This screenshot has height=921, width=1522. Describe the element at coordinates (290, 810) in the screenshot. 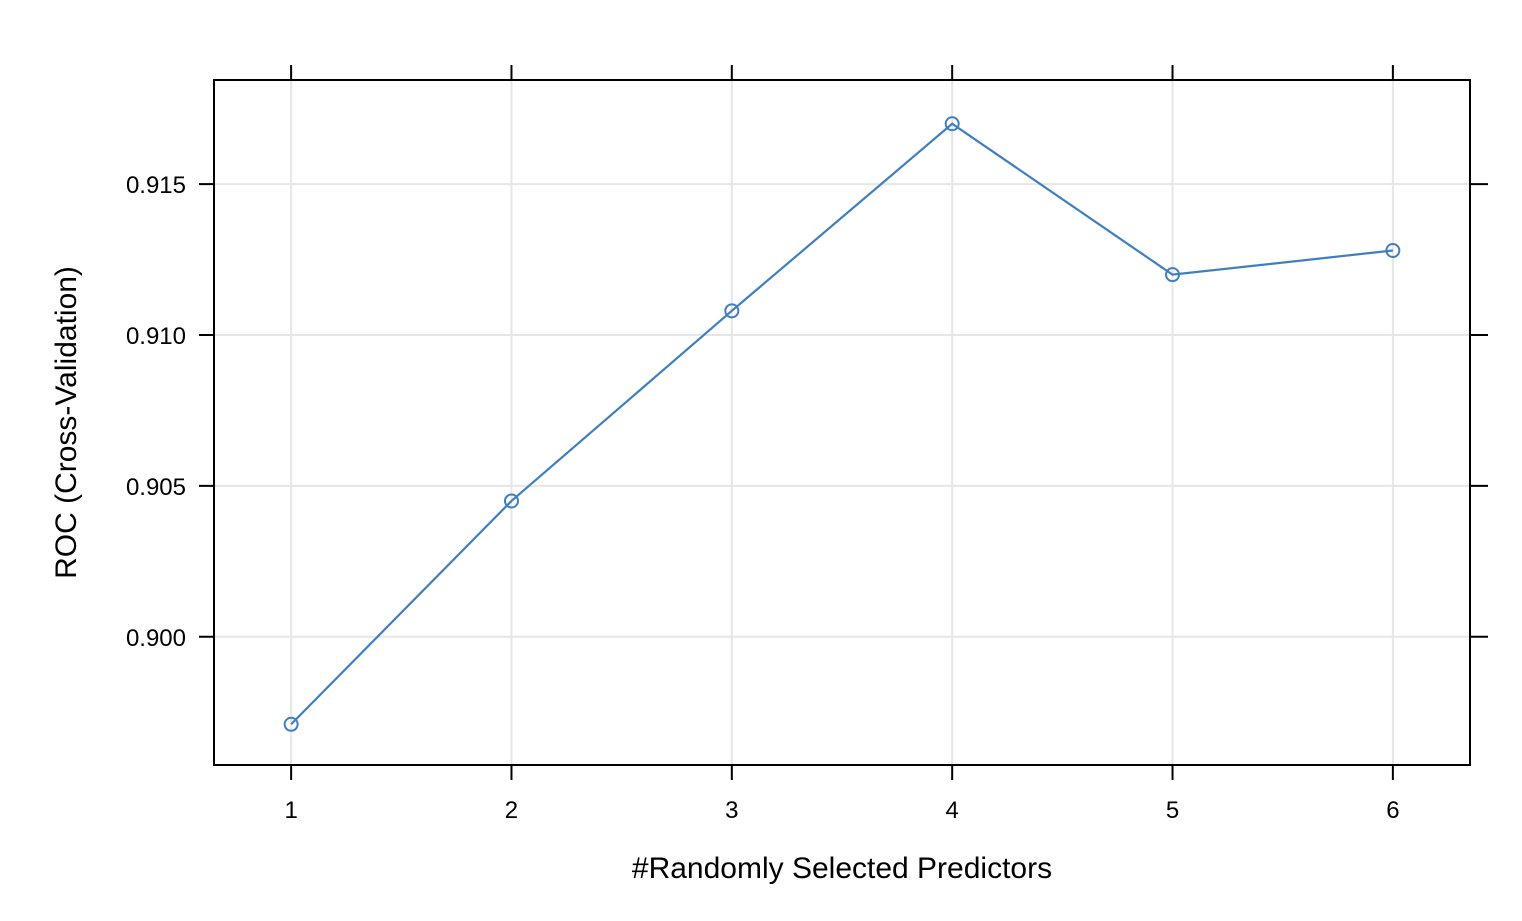

I see `x-tick-label: 1` at that location.